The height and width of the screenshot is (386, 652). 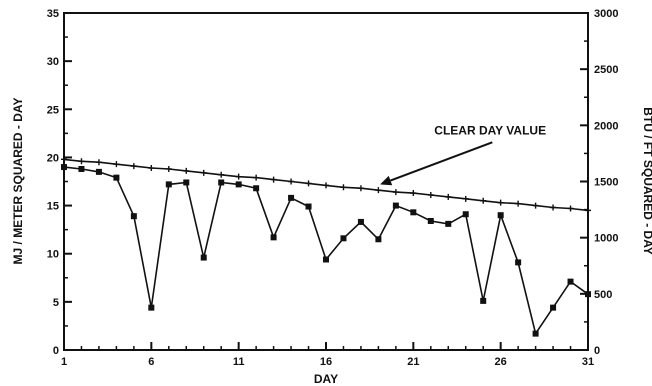 What do you see at coordinates (603, 295) in the screenshot?
I see `y-right-tick-label: 500` at bounding box center [603, 295].